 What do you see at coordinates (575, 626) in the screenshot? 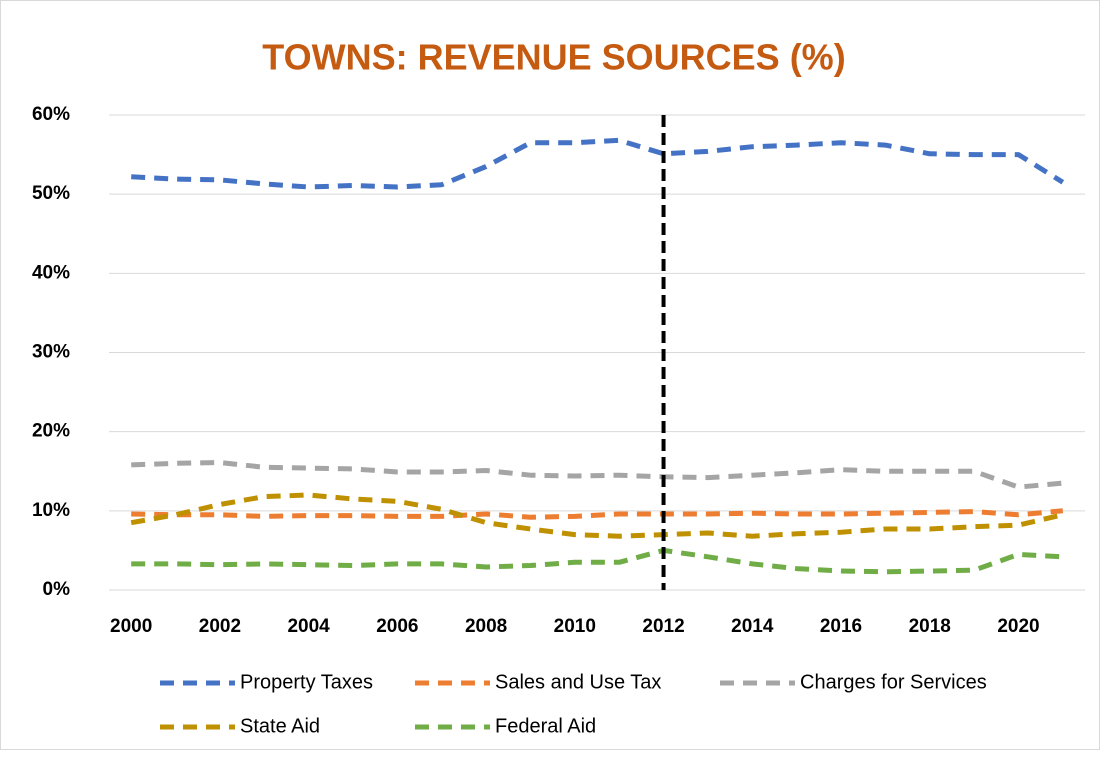
I see `x-tick-label: 2010` at bounding box center [575, 626].